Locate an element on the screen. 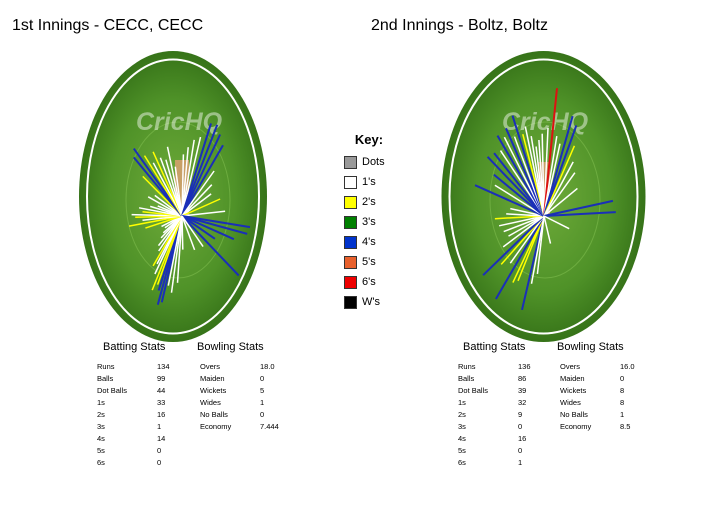 This screenshot has height=530, width=723. stat-value: 5 is located at coordinates (262, 390).